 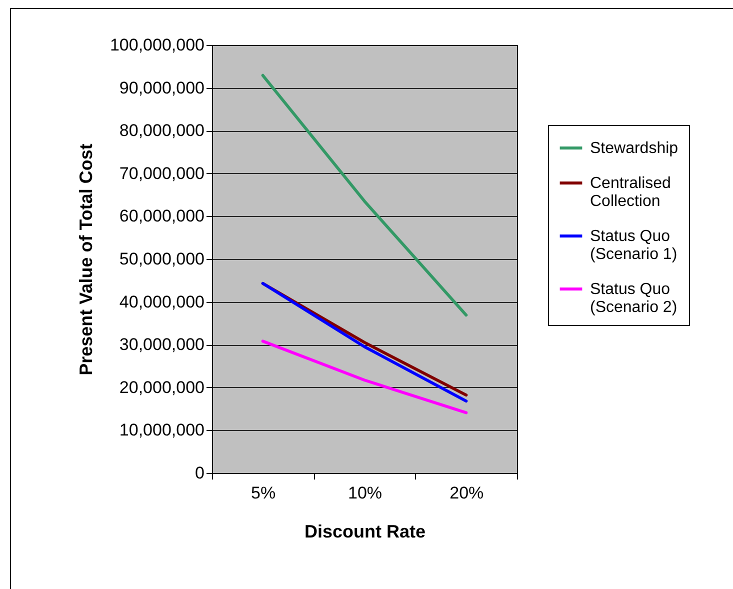 I want to click on legend-label: Centralised Collection, so click(x=630, y=192).